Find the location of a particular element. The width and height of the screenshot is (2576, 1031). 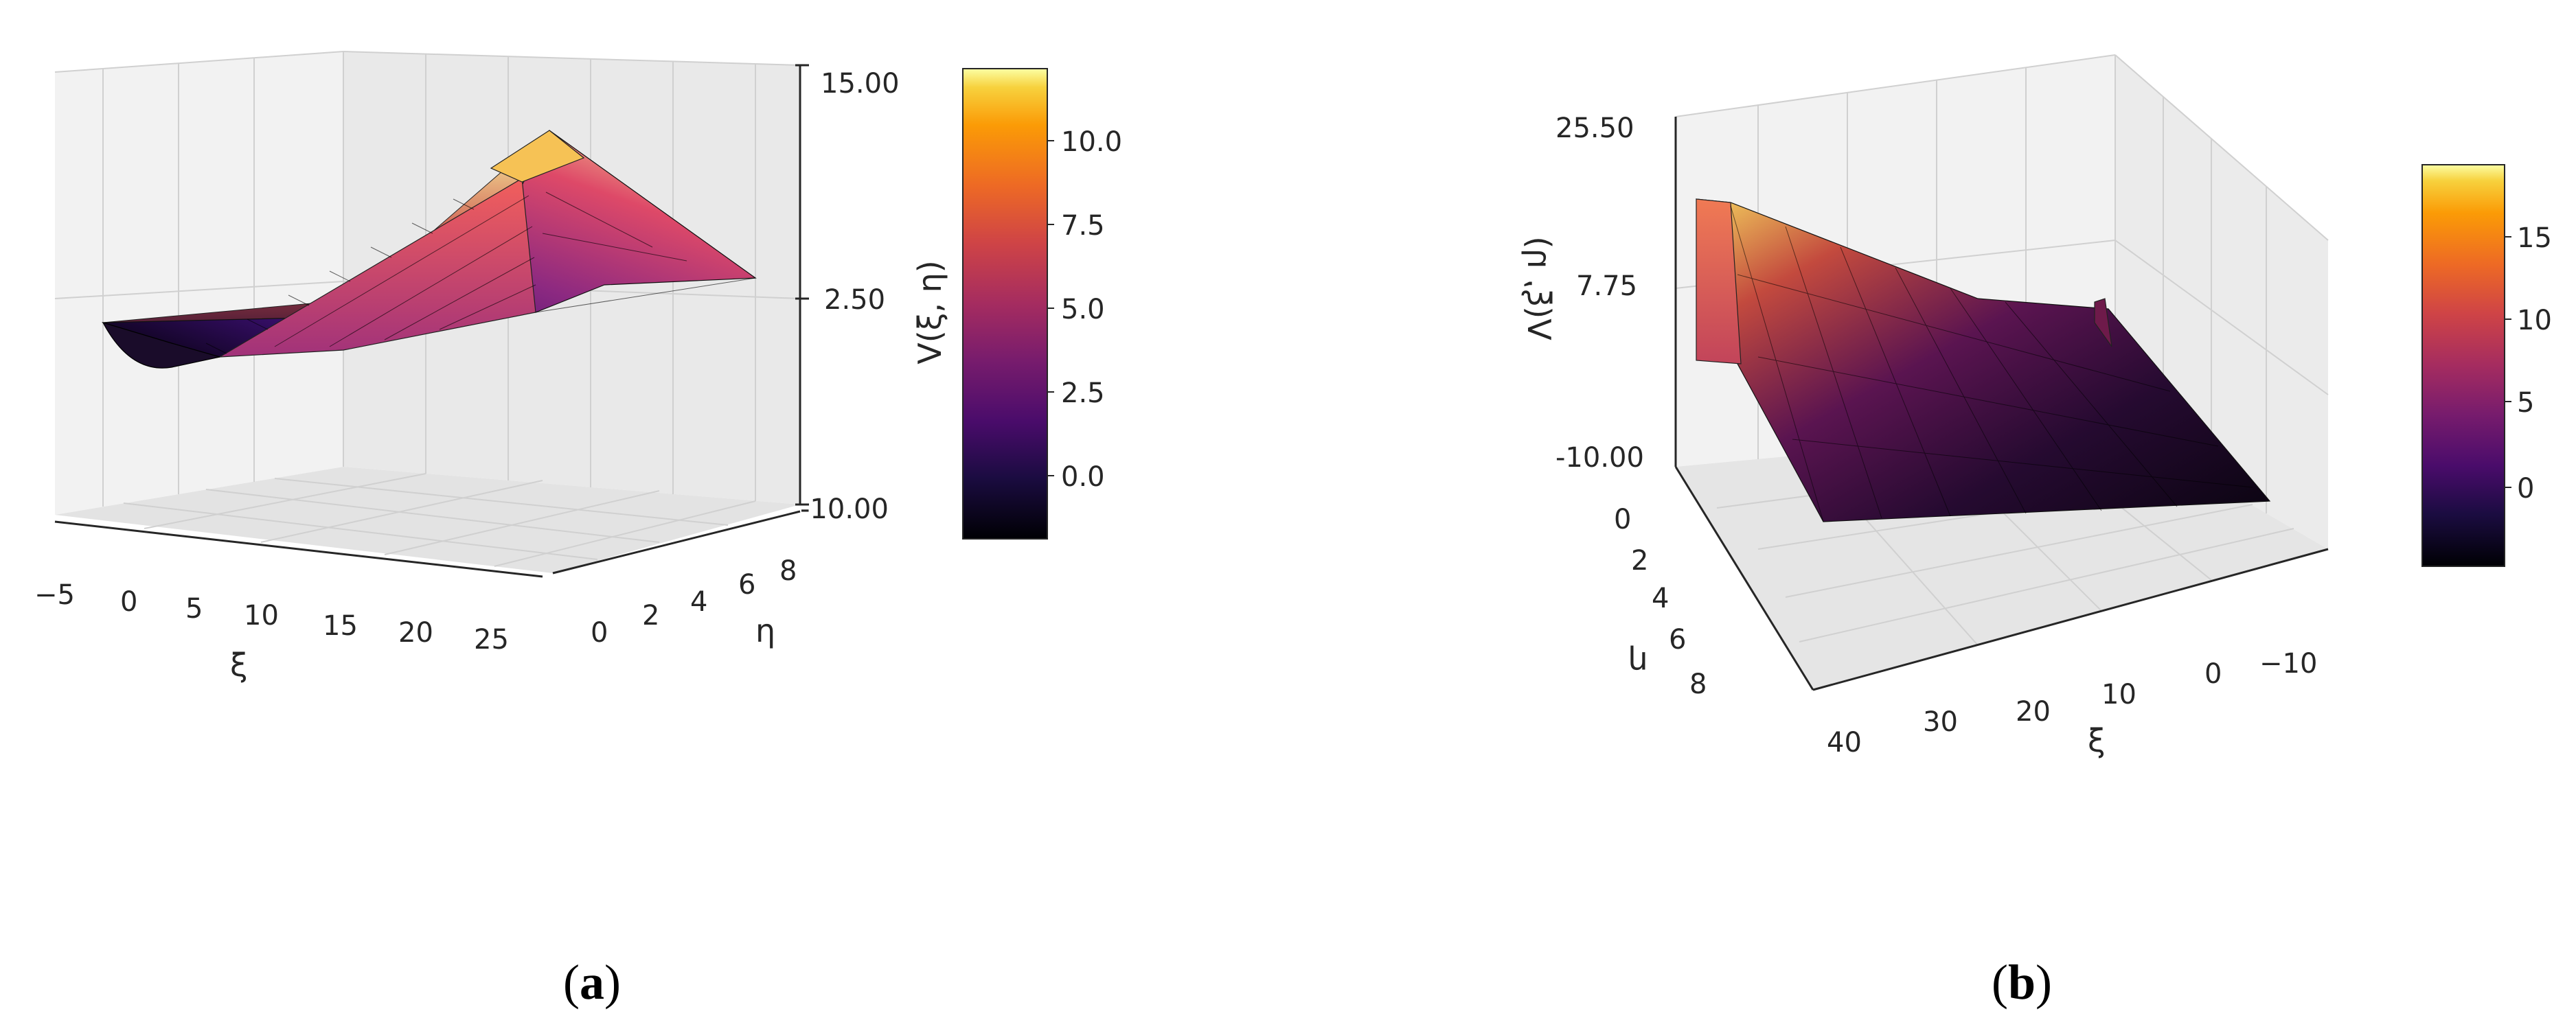

x-axis-label-b: ξ is located at coordinates (2097, 741).